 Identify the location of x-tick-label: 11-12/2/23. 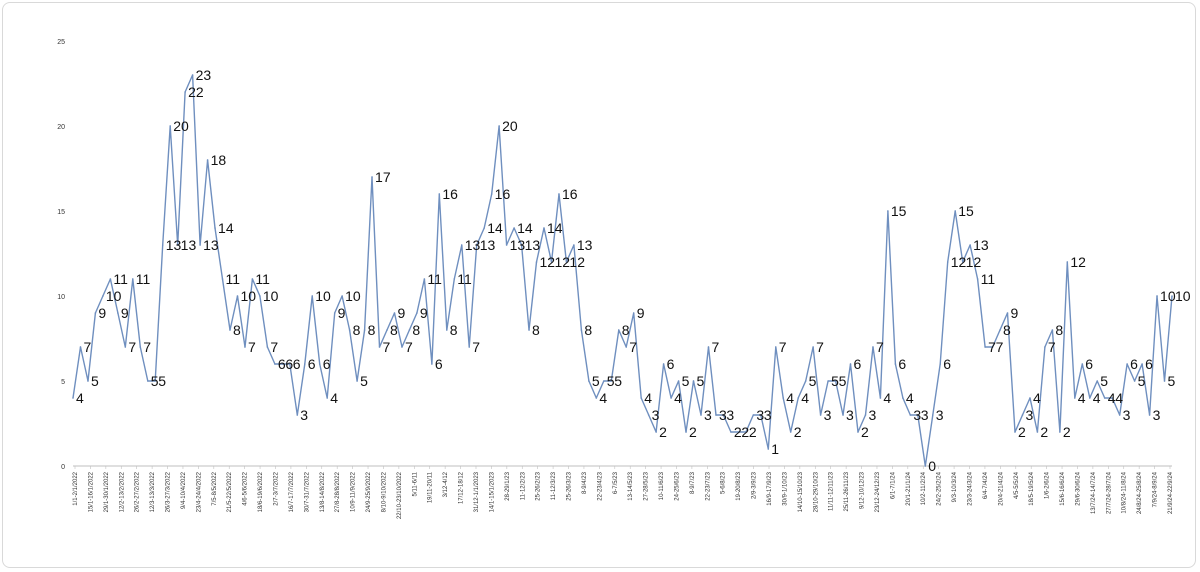
(523, 485).